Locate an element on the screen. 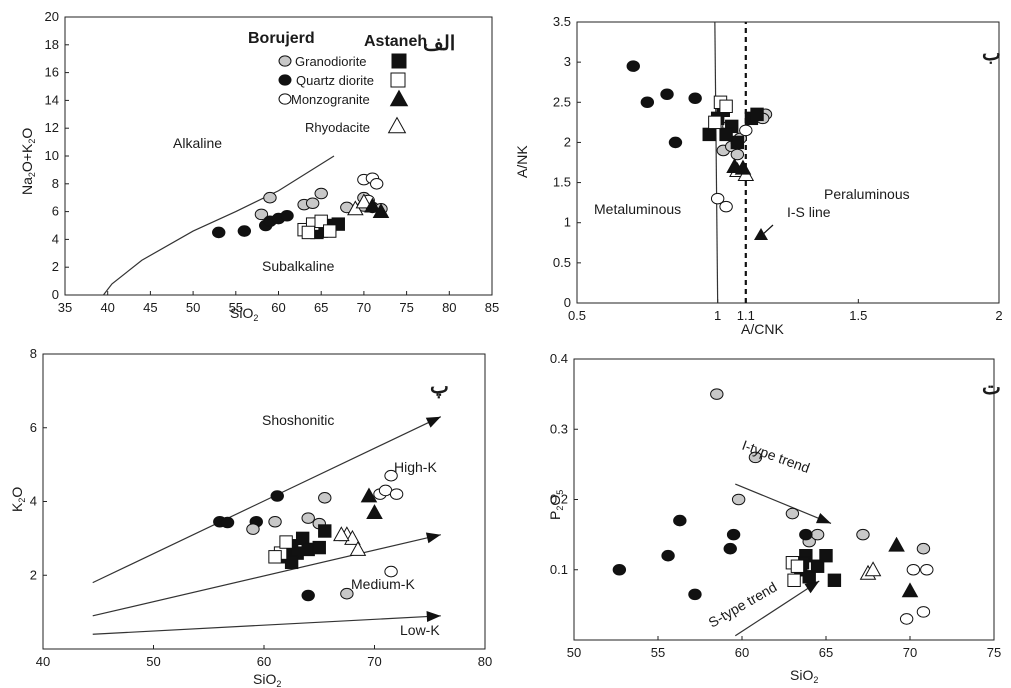 This screenshot has height=688, width=1011. panel-b-data-marks is located at coordinates (699, 136).